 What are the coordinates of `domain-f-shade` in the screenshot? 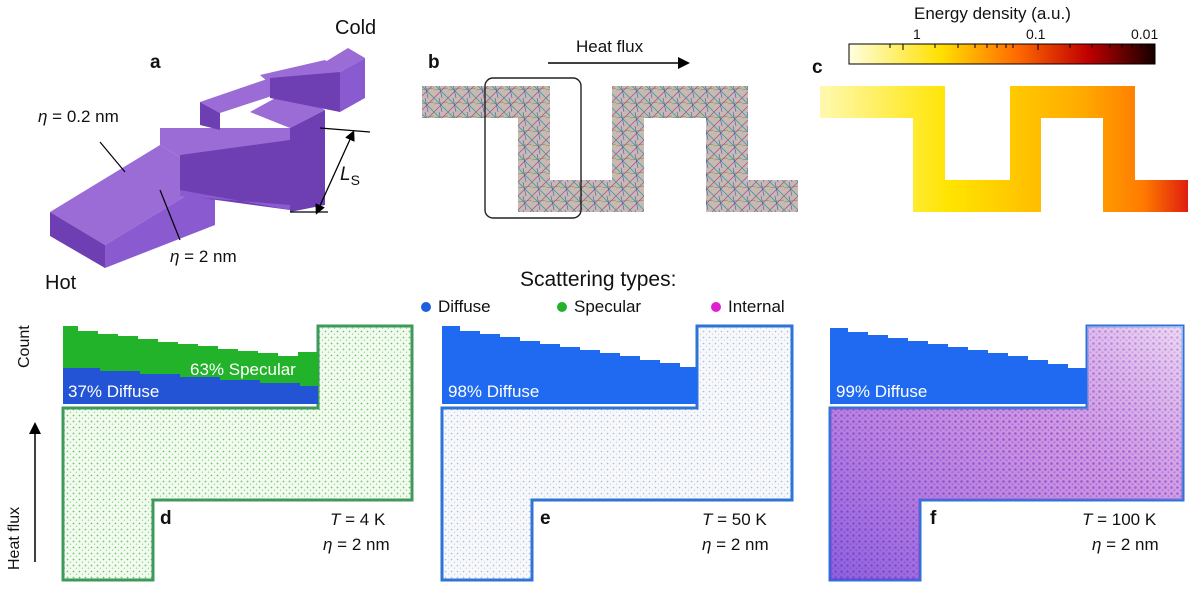 It's located at (1006, 453).